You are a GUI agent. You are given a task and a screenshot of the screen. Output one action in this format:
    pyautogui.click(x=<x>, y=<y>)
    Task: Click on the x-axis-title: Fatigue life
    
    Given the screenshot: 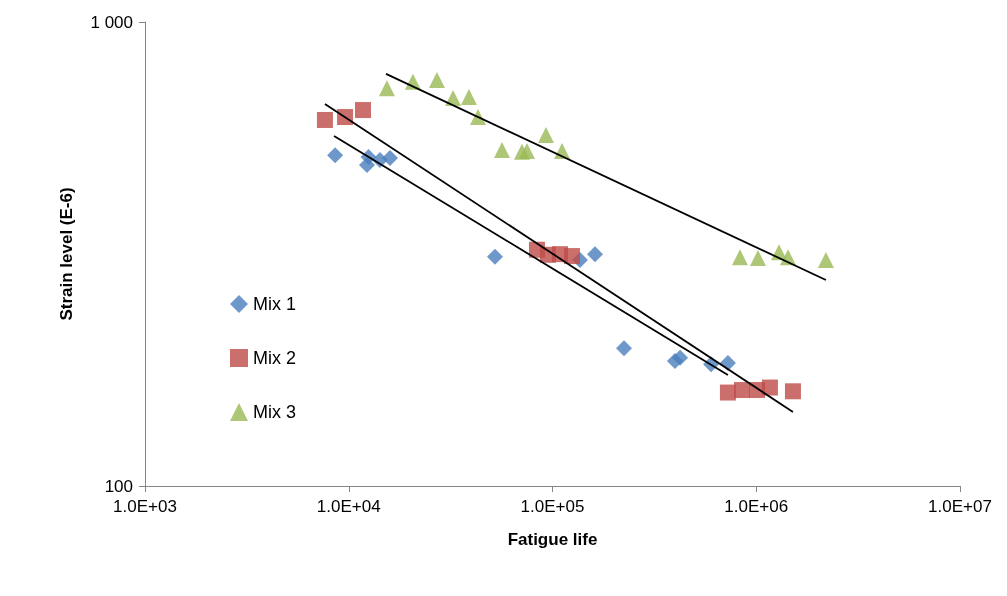 What is the action you would take?
    pyautogui.click(x=552, y=539)
    